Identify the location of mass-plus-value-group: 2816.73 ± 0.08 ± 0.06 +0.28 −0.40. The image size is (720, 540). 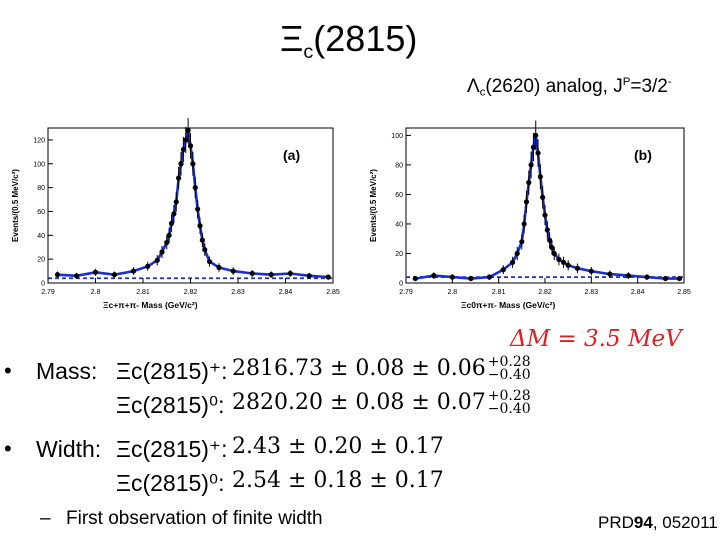
(381, 368).